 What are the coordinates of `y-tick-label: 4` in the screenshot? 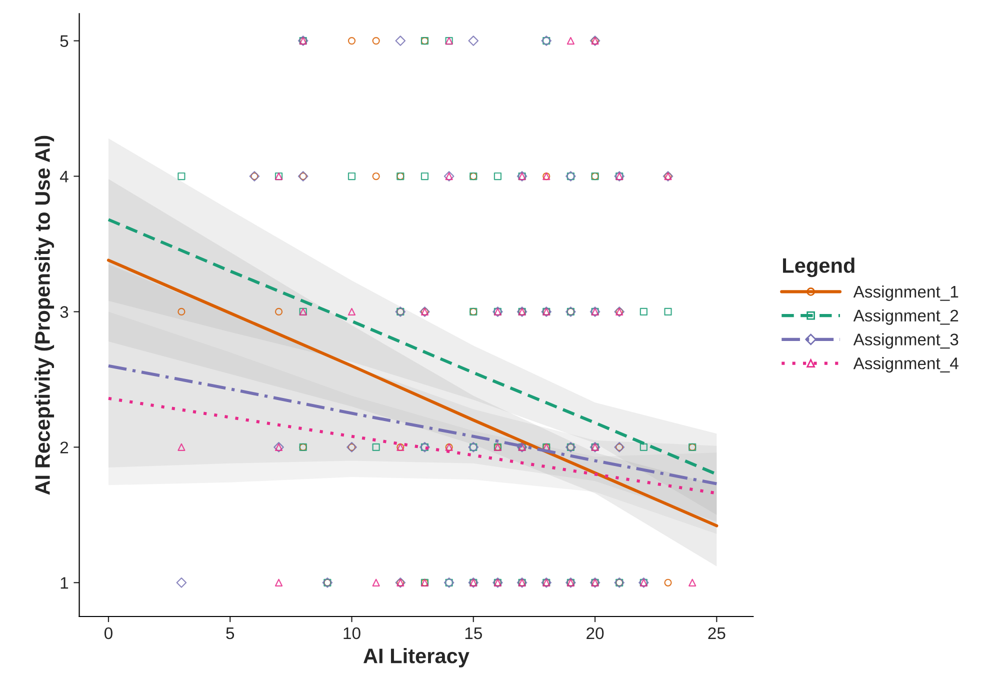 It's located at (64, 176).